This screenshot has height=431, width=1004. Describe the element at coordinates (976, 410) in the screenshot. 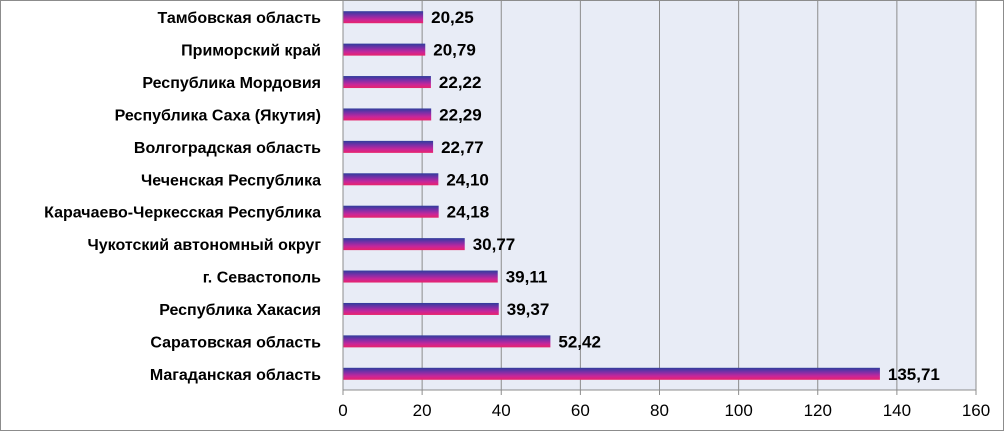

I see `x-tick-label: 160` at that location.